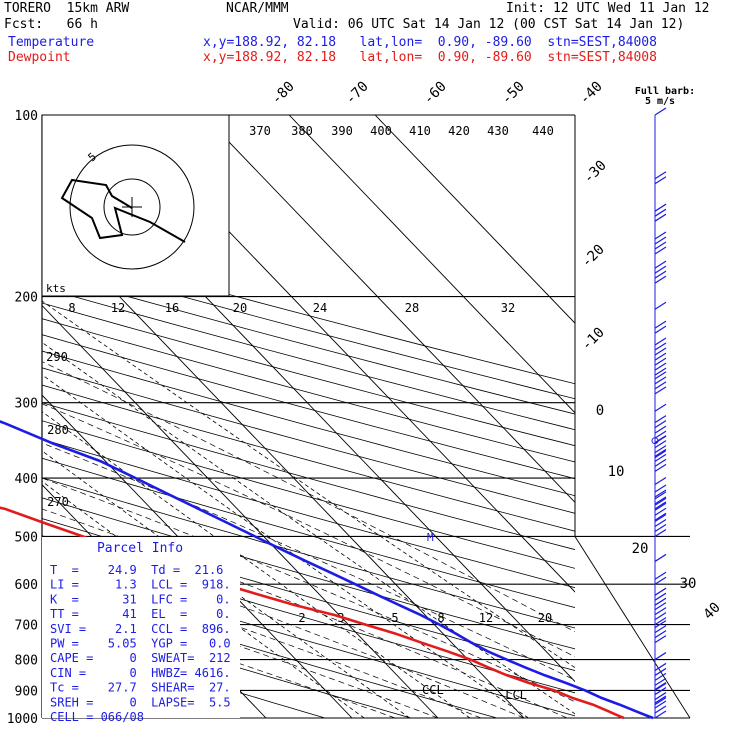 This screenshot has width=740, height=740. Describe the element at coordinates (436, 690) in the screenshot. I see `ccl-label: CCL-` at that location.